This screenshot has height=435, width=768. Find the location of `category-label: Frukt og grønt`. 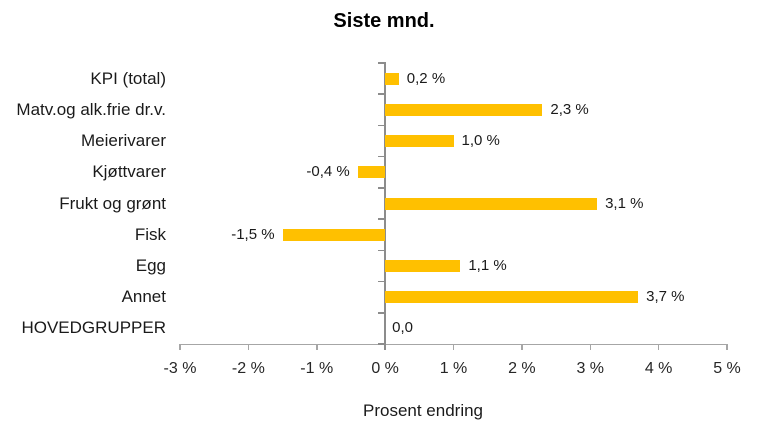

category-label: Frukt og grønt is located at coordinates (112, 203).